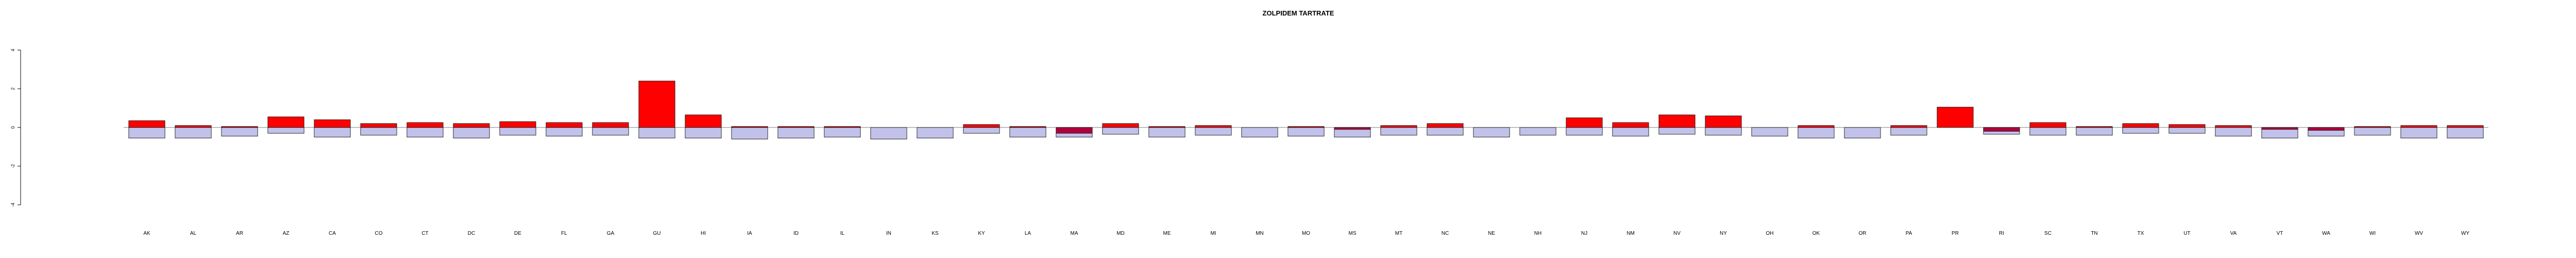 The width and height of the screenshot is (2576, 258). Describe the element at coordinates (517, 233) in the screenshot. I see `x-category-label: DE` at that location.